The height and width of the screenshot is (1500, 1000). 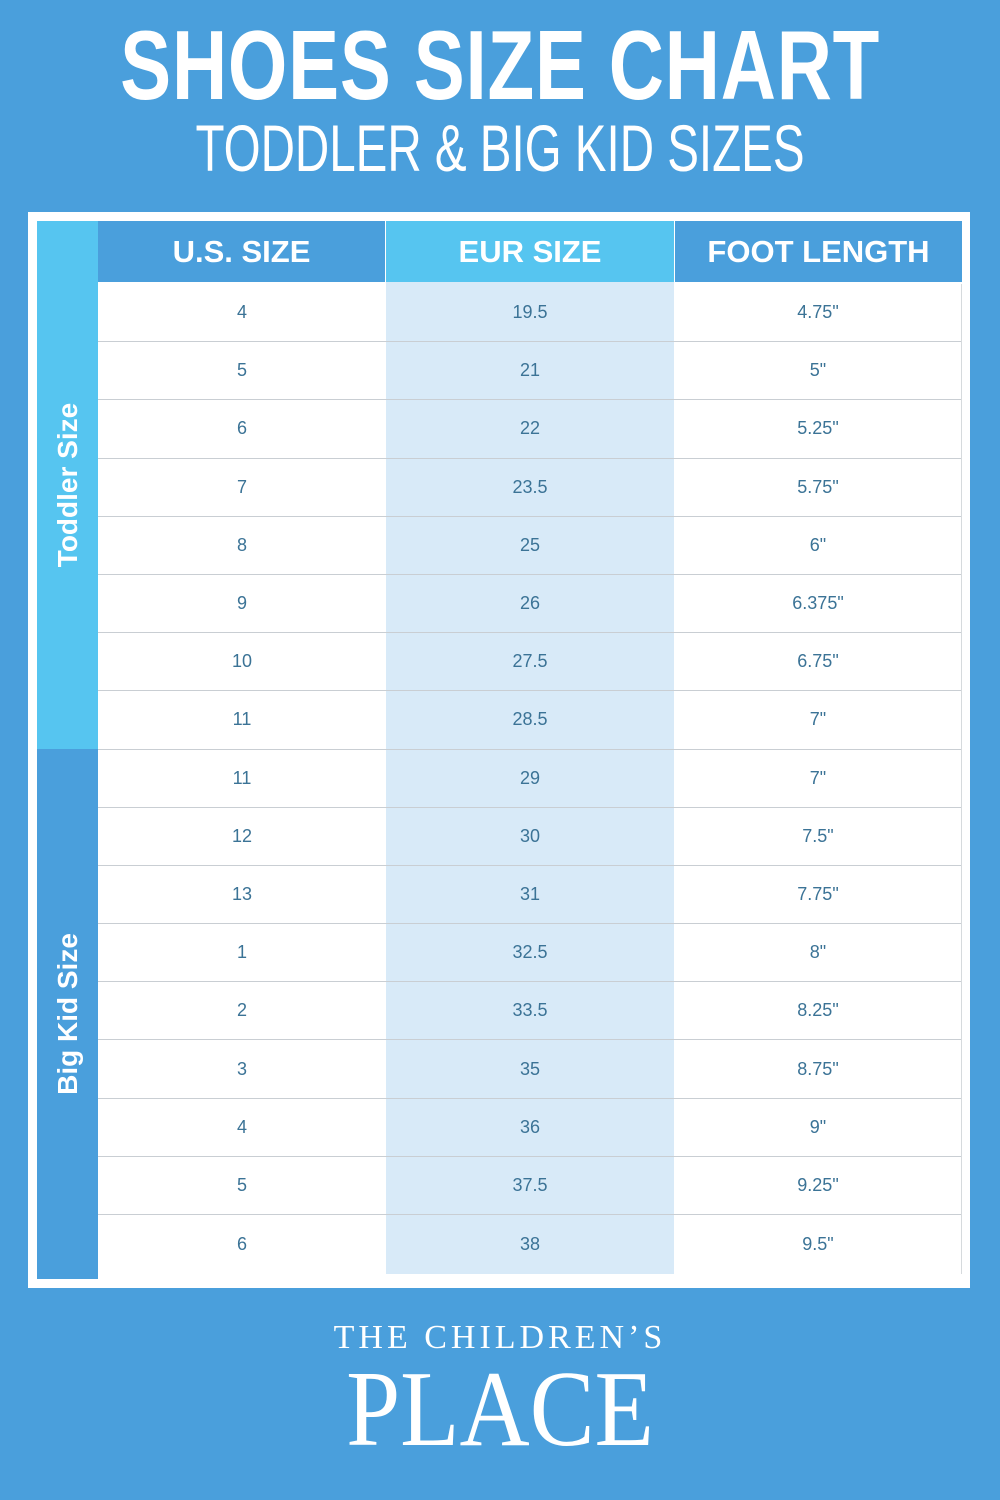 What do you see at coordinates (818, 1068) in the screenshot?
I see `foot-length-cell: 8.75"` at bounding box center [818, 1068].